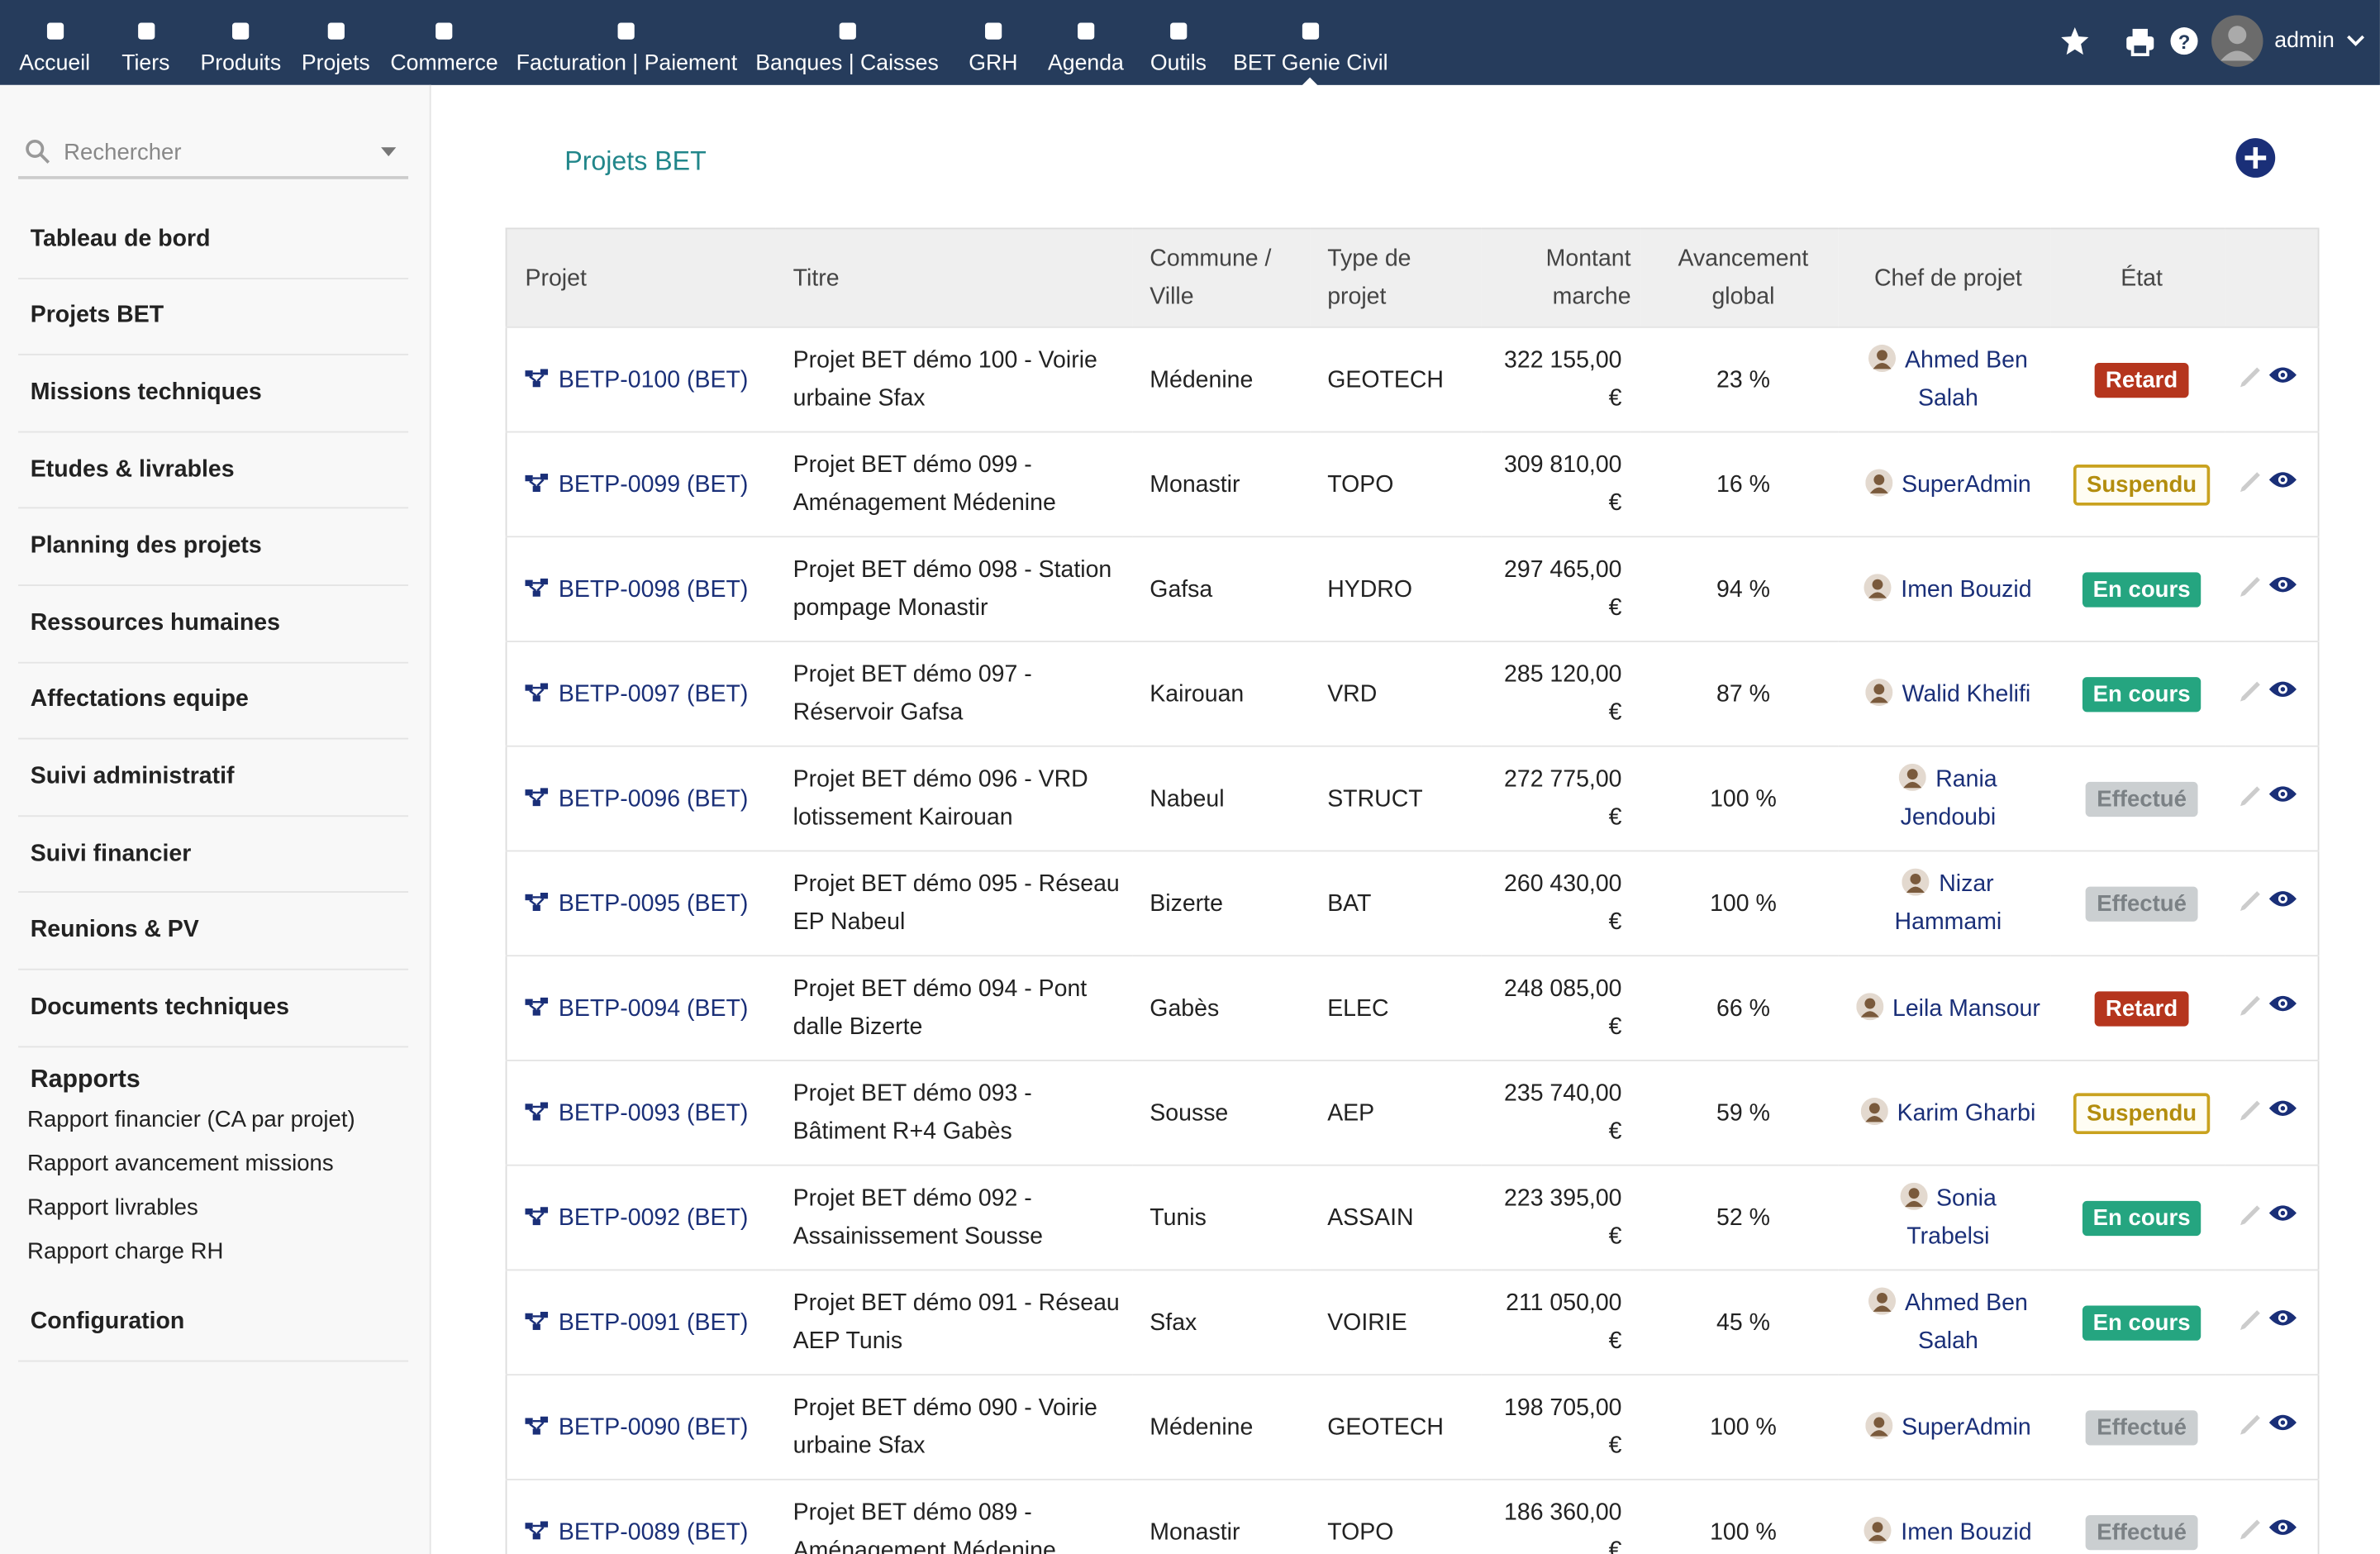  I want to click on nav-label: Commerce, so click(444, 63).